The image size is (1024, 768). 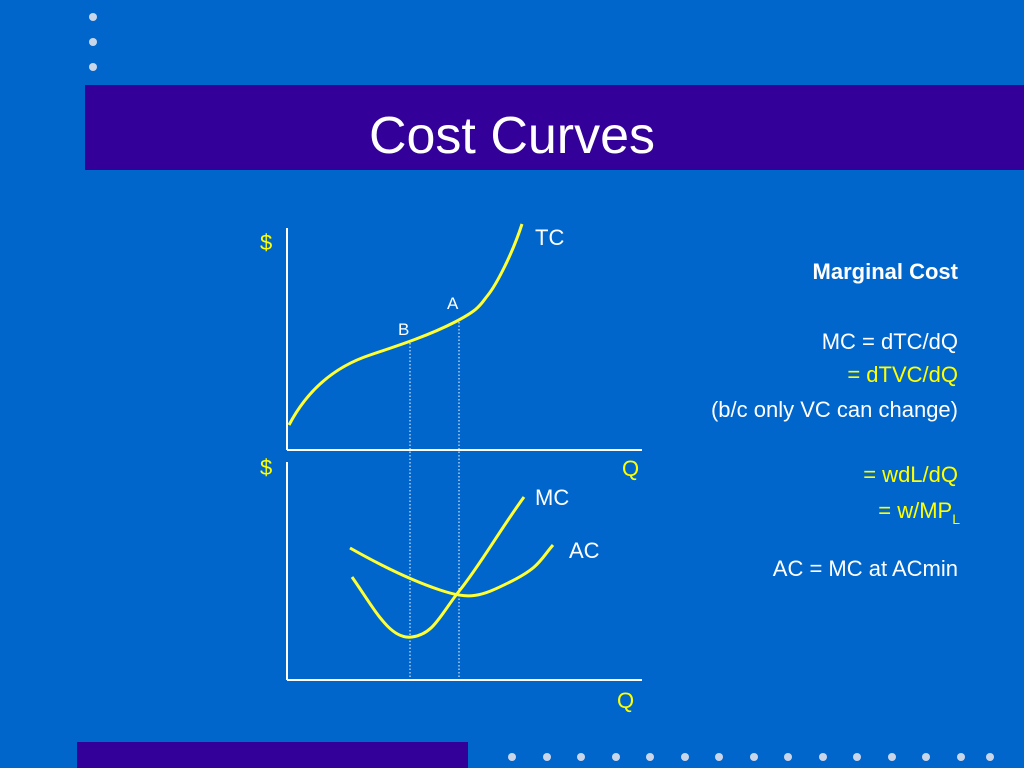 I want to click on note-line: = w/MPL, so click(x=919, y=512).